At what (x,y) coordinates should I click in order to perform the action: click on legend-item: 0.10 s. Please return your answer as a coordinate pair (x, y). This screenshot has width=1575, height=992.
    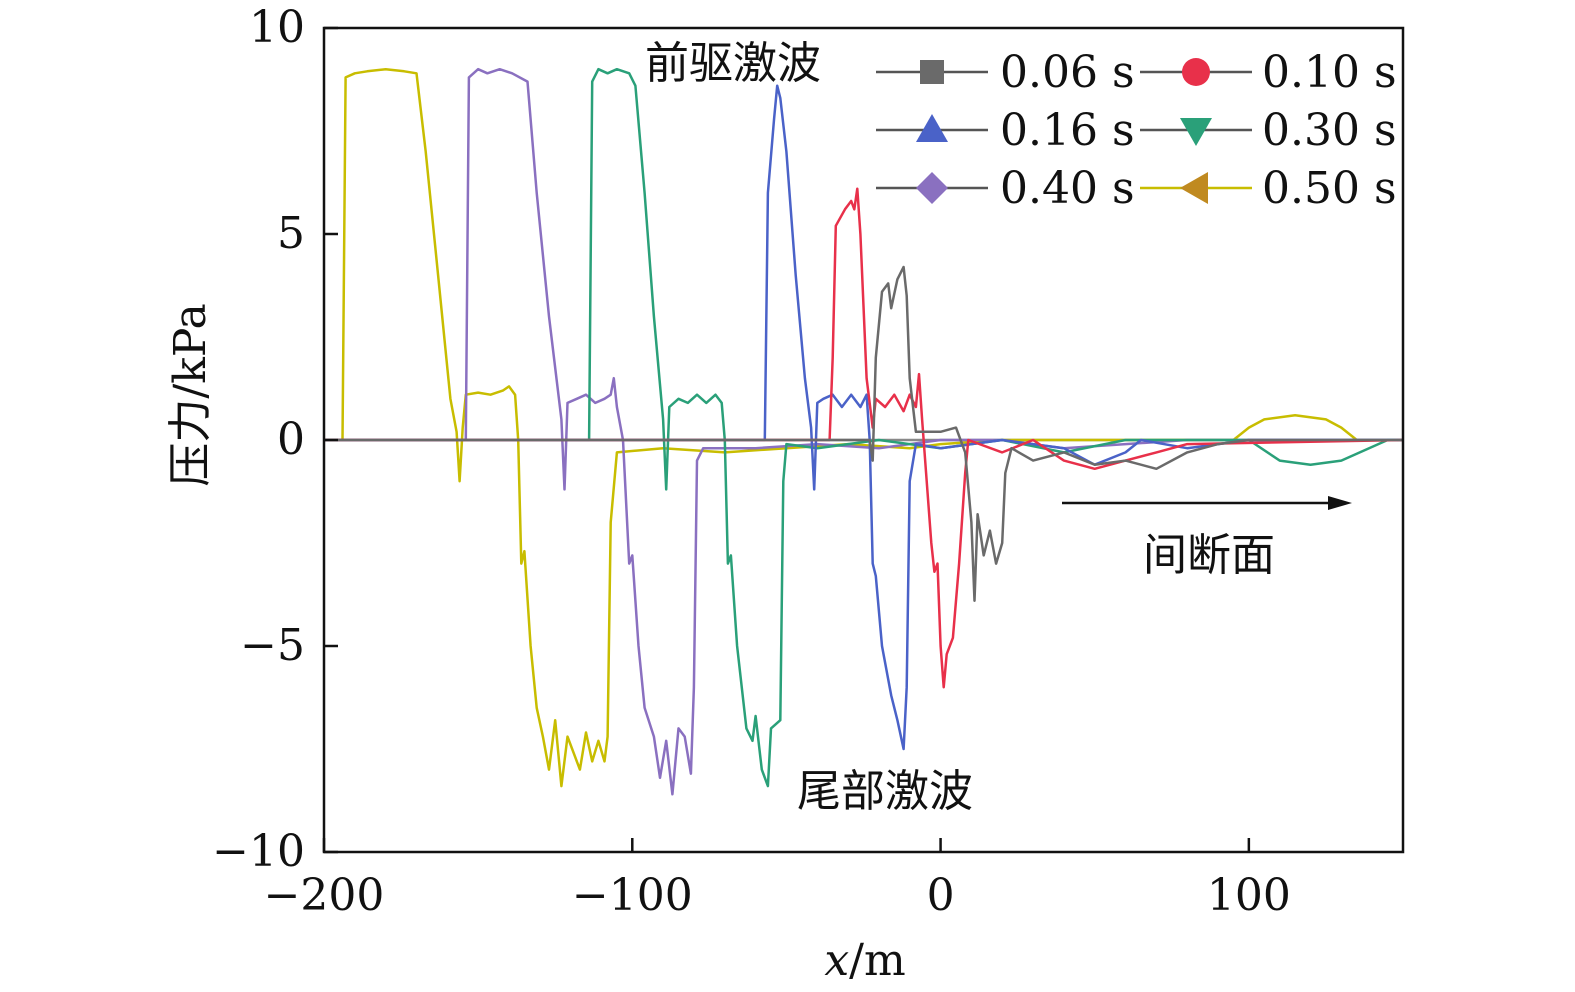
    Looking at the image, I should click on (1268, 72).